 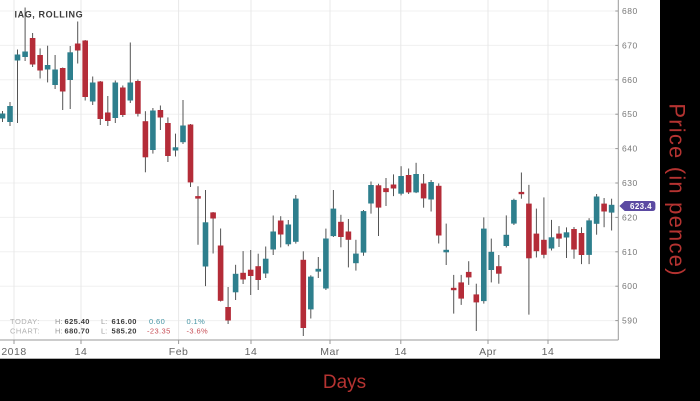 What do you see at coordinates (344, 382) in the screenshot?
I see `svg-text: Days` at bounding box center [344, 382].